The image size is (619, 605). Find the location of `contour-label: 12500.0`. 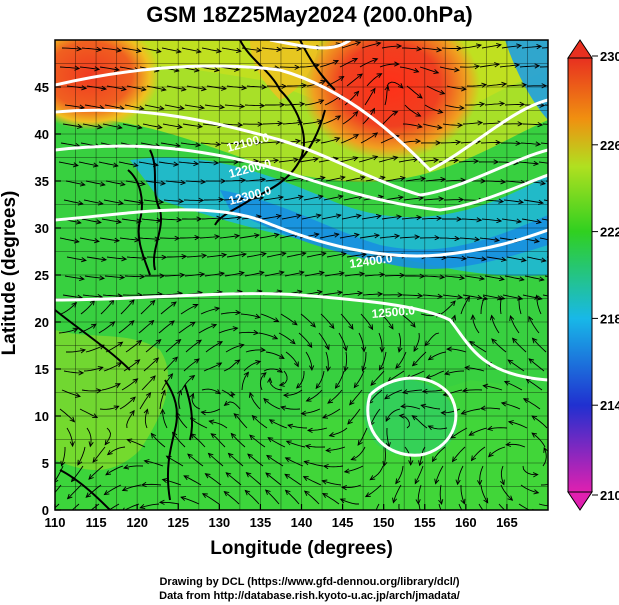

contour-label: 12500.0 is located at coordinates (393, 312).